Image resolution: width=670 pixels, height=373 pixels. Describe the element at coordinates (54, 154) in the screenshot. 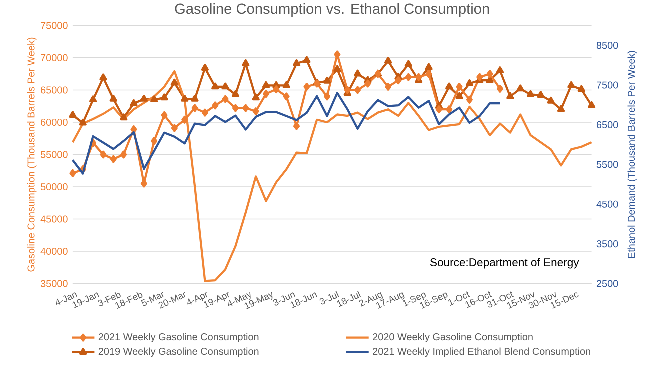

I see `y-tick-label: 55000` at that location.